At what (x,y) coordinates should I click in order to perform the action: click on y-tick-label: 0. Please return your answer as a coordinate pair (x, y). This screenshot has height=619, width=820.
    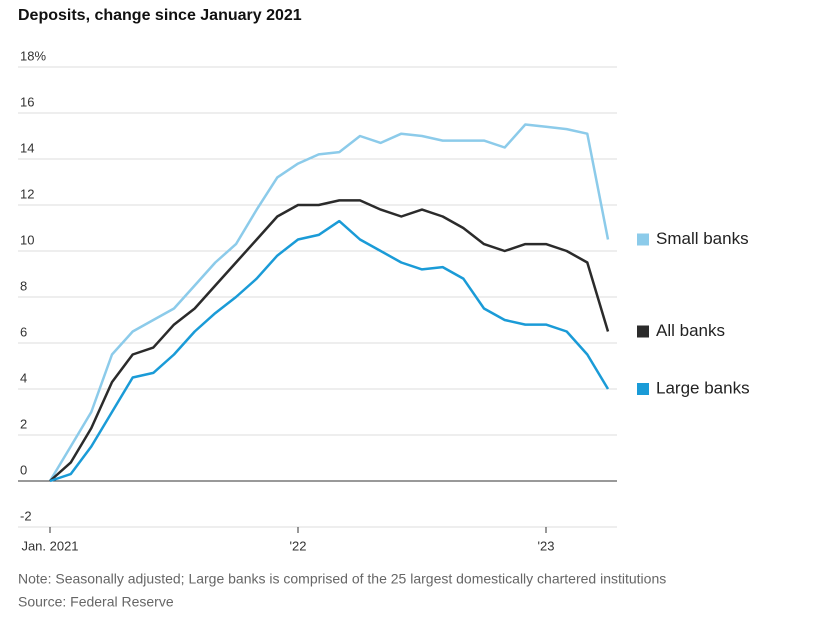
    Looking at the image, I should click on (23, 469).